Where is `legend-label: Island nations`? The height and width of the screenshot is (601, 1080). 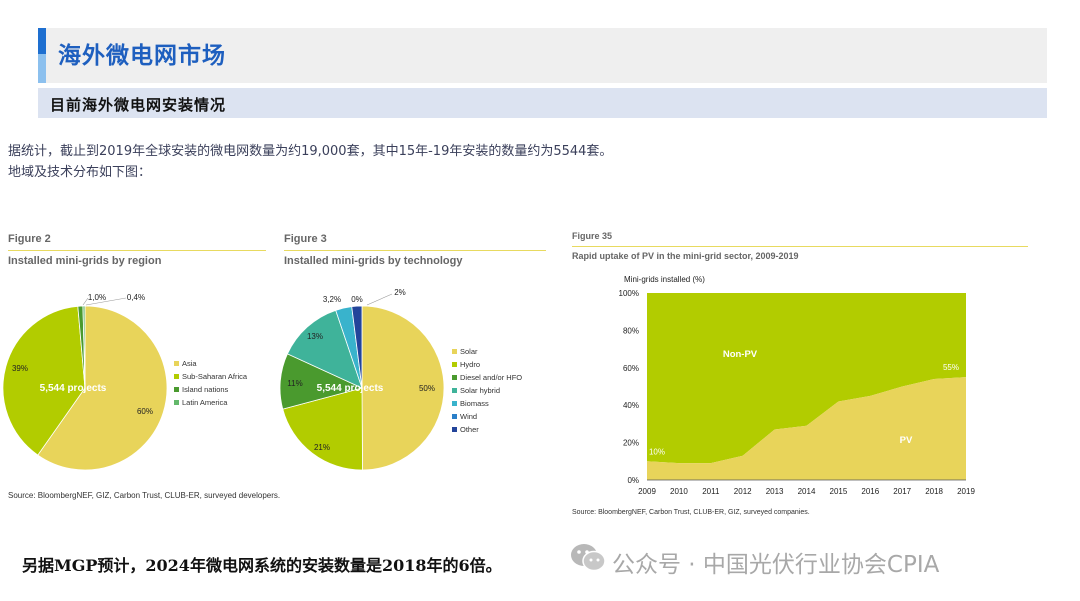
legend-label: Island nations is located at coordinates (205, 389).